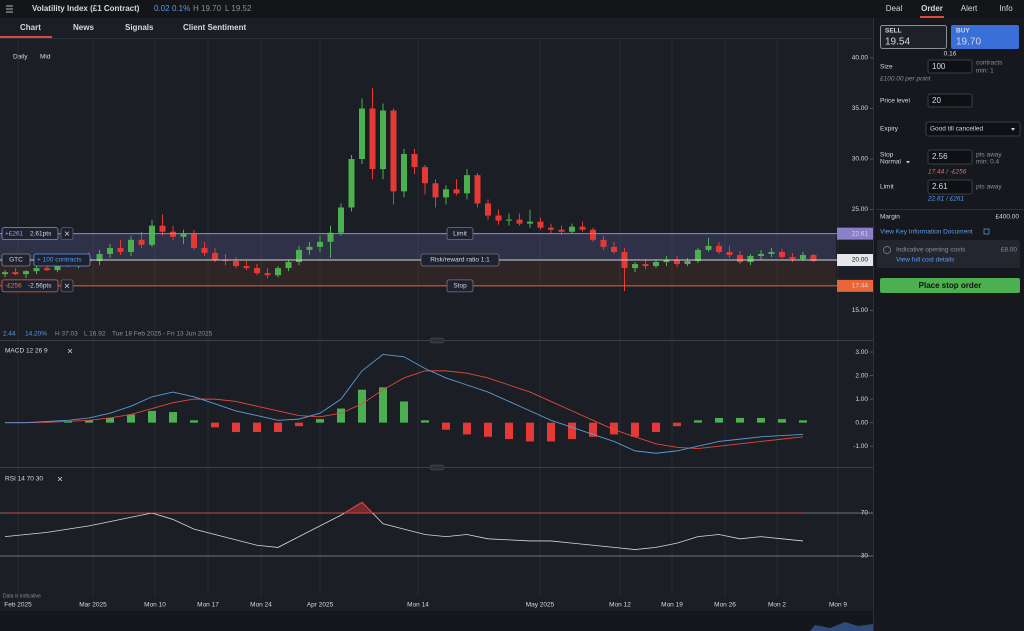  Describe the element at coordinates (950, 100) in the screenshot. I see `price-input` at that location.